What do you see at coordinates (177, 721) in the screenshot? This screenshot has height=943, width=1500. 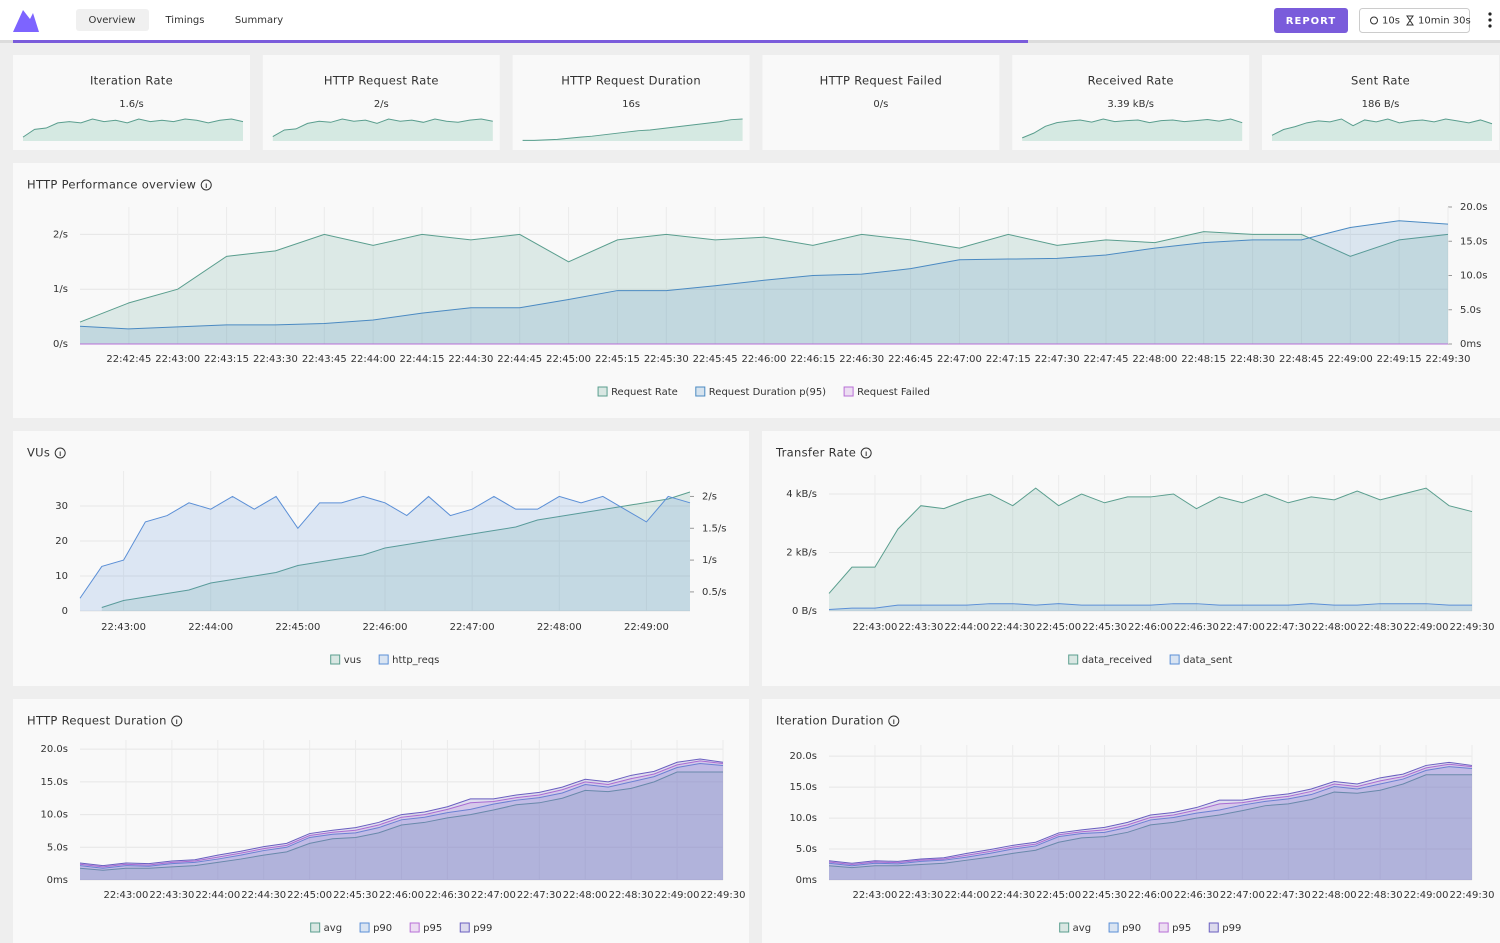 I see `info-icon` at bounding box center [177, 721].